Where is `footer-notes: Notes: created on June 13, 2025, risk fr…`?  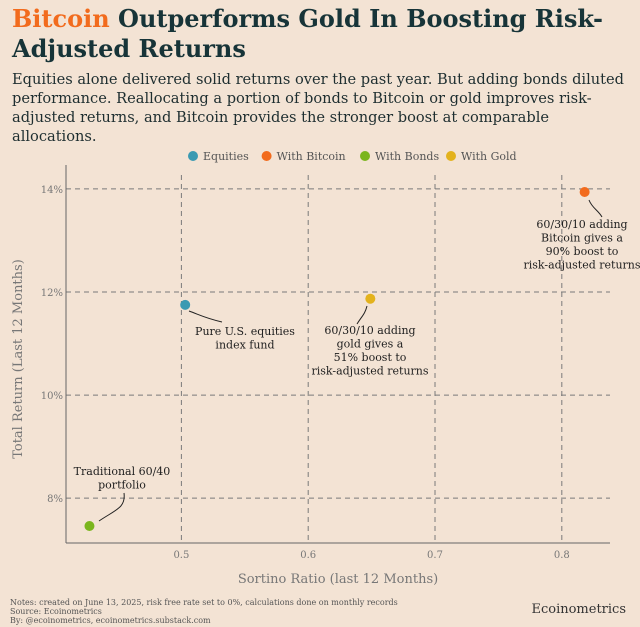
footer-notes: Notes: created on June 13, 2025, risk fr… is located at coordinates (204, 611).